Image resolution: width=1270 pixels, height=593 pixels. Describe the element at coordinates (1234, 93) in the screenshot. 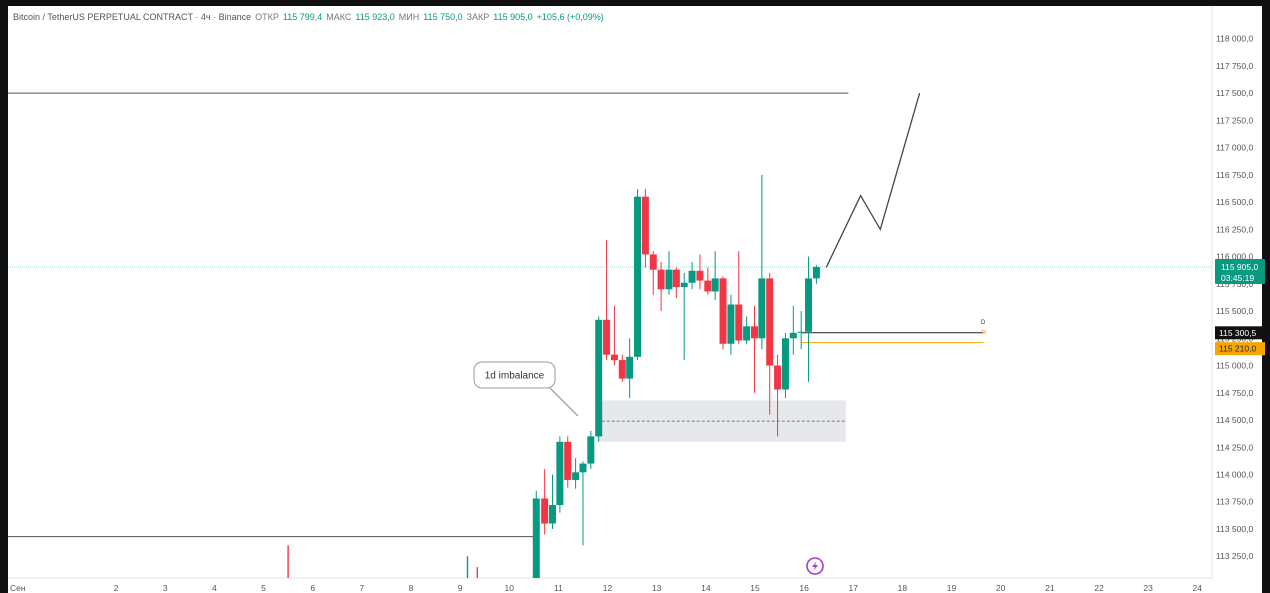

I see `price-tick-label: 117 500,0` at that location.